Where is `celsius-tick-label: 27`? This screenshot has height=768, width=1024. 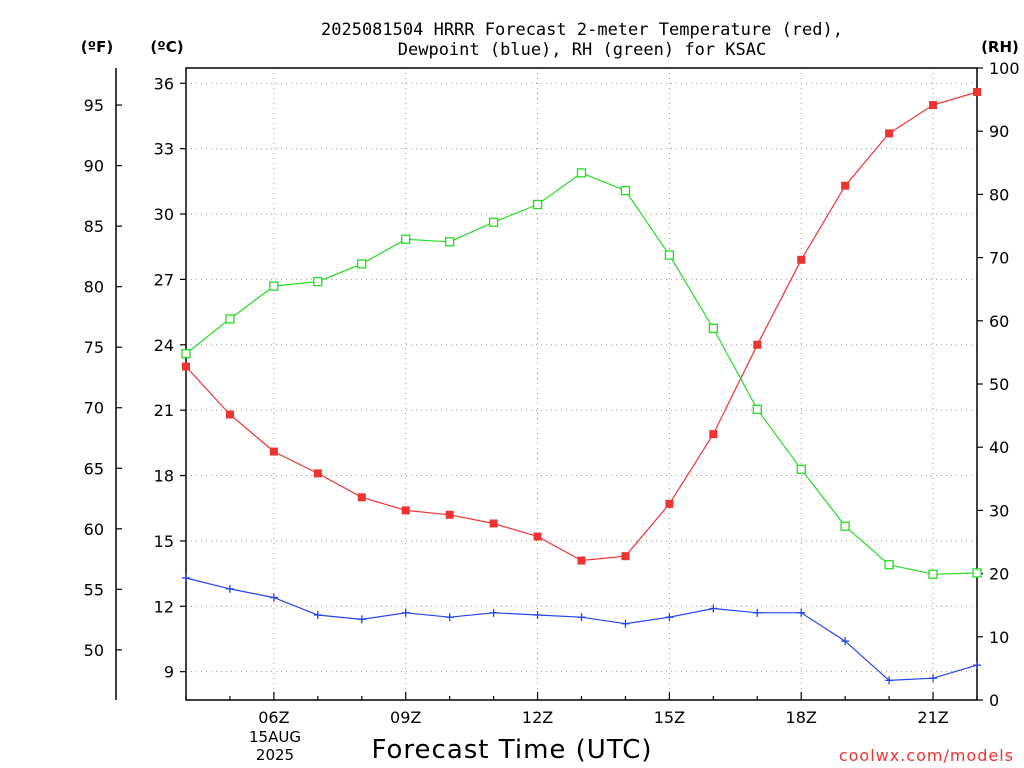
celsius-tick-label: 27 is located at coordinates (164, 279).